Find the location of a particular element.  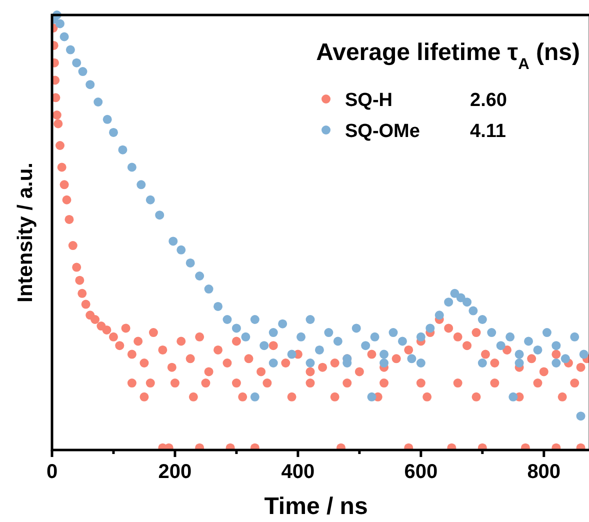

y-axis-title: Intensity / a.u. is located at coordinates (25, 232).